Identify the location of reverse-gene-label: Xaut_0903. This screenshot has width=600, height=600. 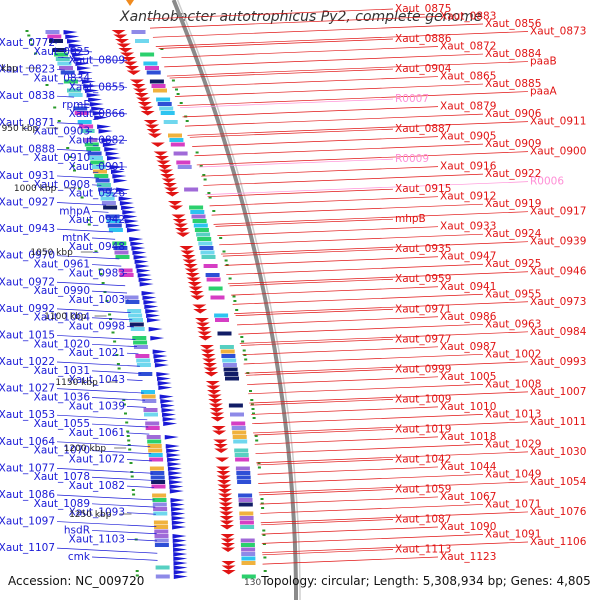
(62, 132).